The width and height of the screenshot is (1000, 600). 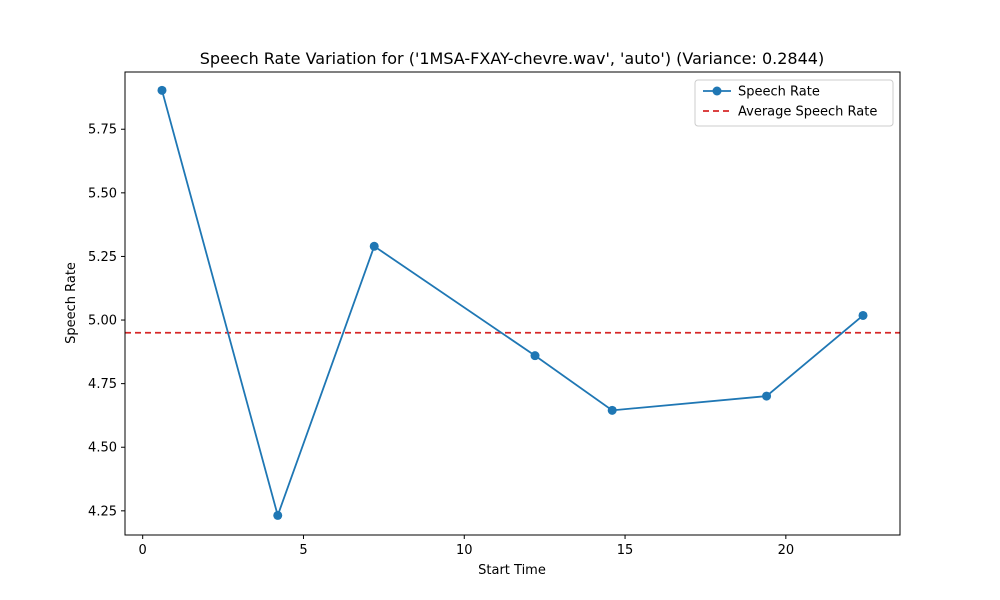 What do you see at coordinates (779, 92) in the screenshot?
I see `legend-speech-rate-label: Speech Rate` at bounding box center [779, 92].